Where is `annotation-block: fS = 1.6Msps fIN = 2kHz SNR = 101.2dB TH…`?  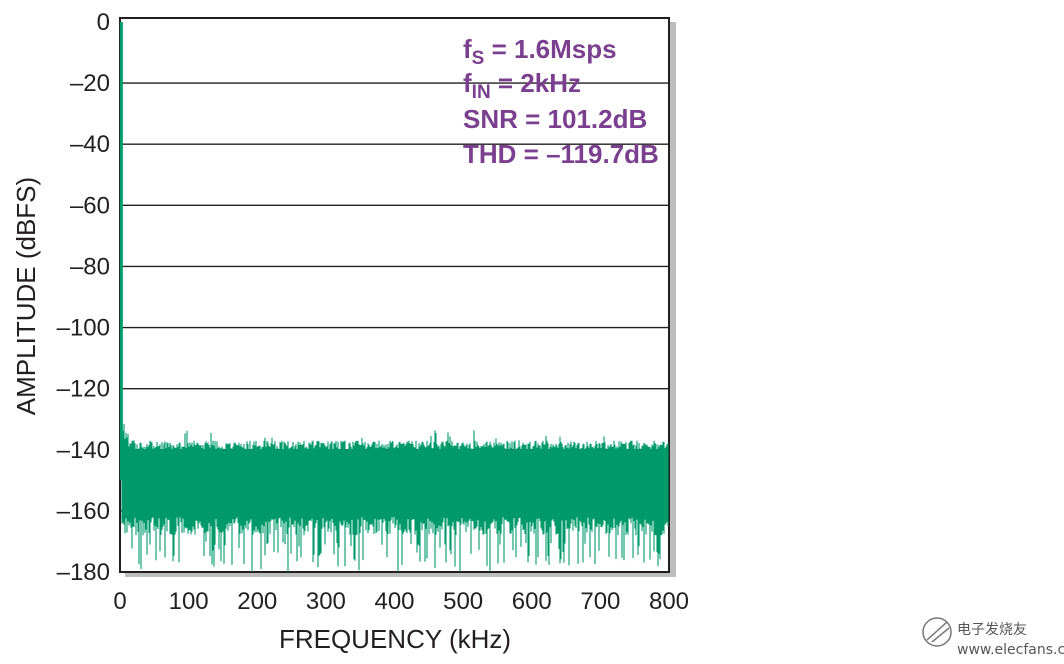 annotation-block: fS = 1.6Msps fIN = 2kHz SNR = 101.2dB TH… is located at coordinates (561, 101).